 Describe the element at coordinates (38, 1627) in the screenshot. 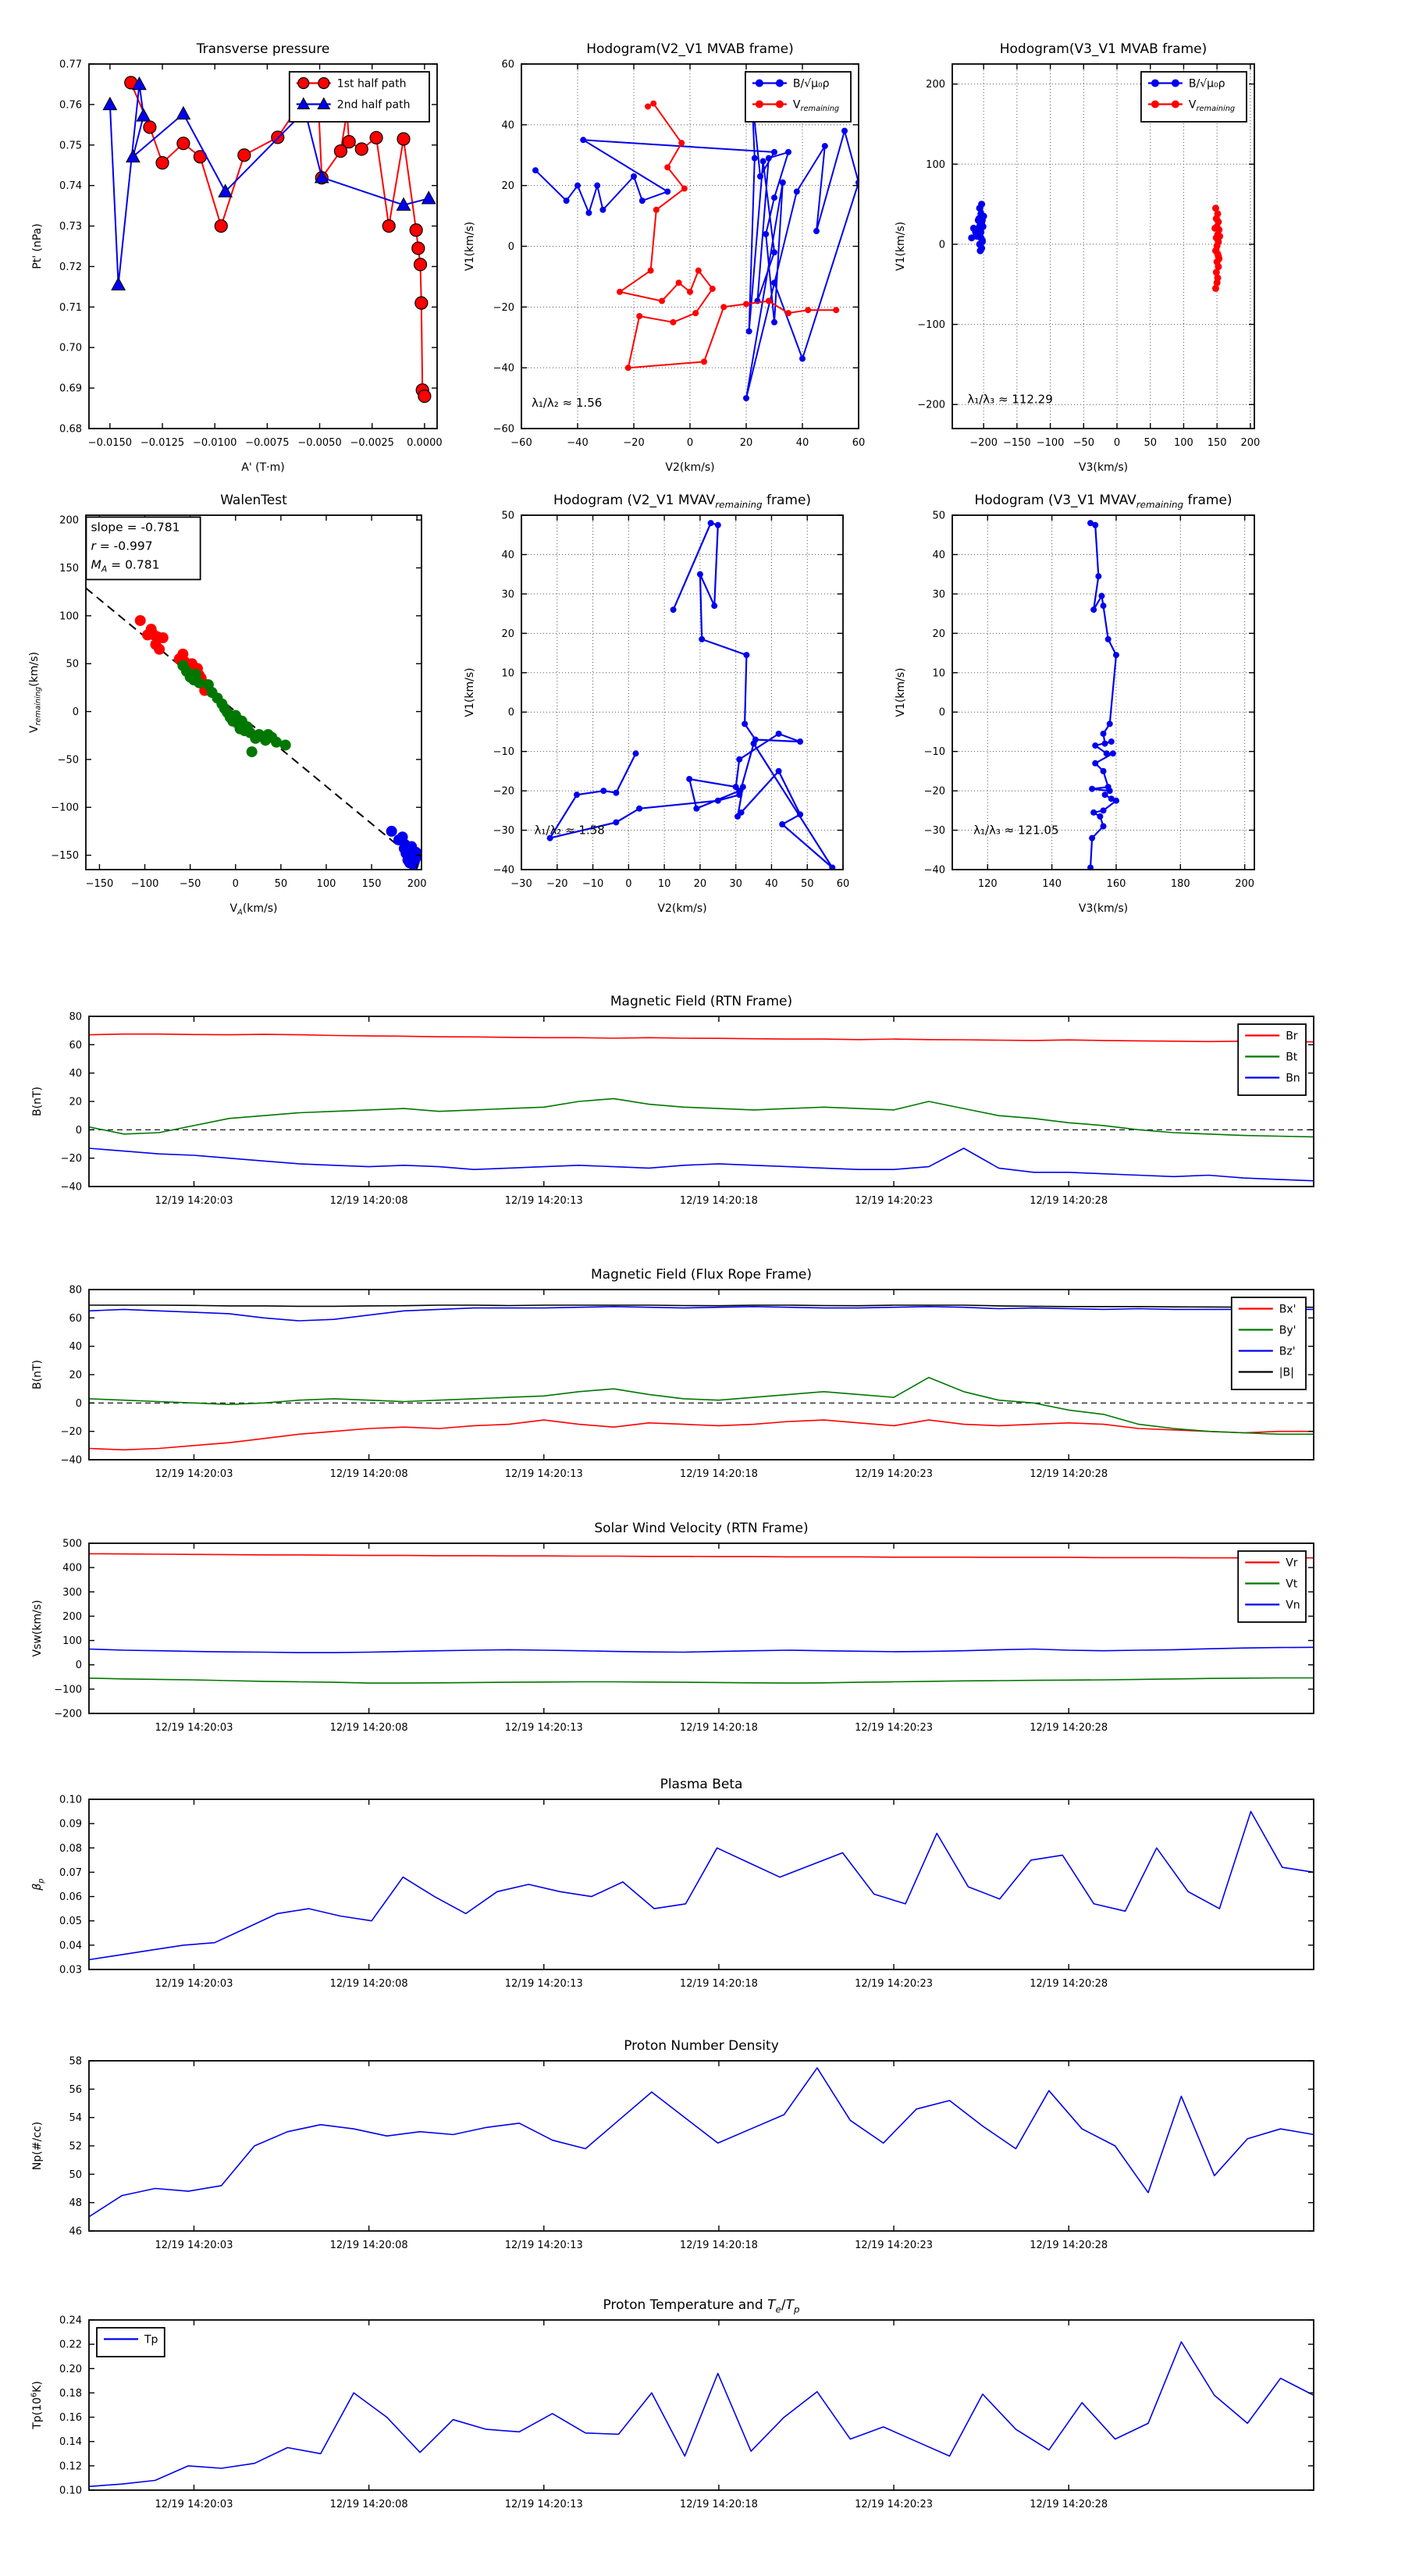

I see `svg-text: Vsw(km/s)` at that location.